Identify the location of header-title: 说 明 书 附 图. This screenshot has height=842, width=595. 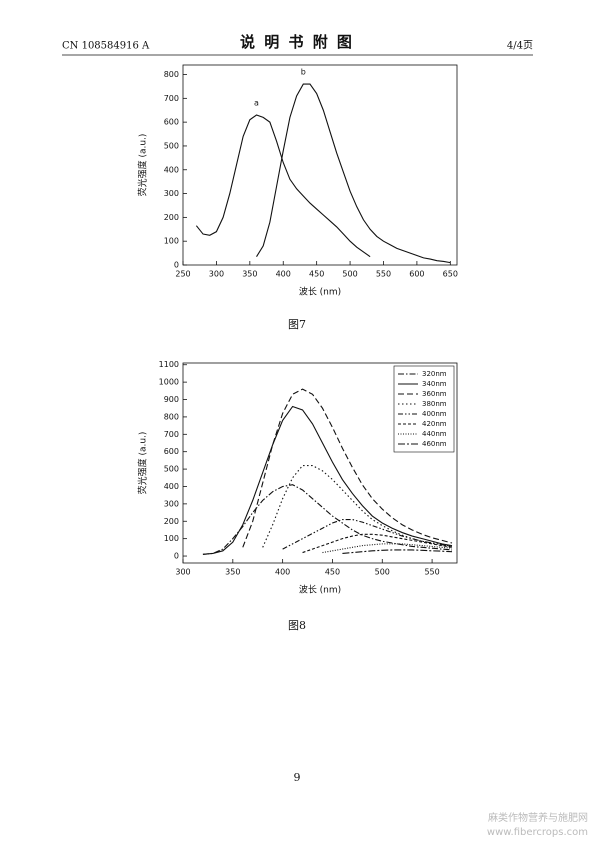
(297, 42).